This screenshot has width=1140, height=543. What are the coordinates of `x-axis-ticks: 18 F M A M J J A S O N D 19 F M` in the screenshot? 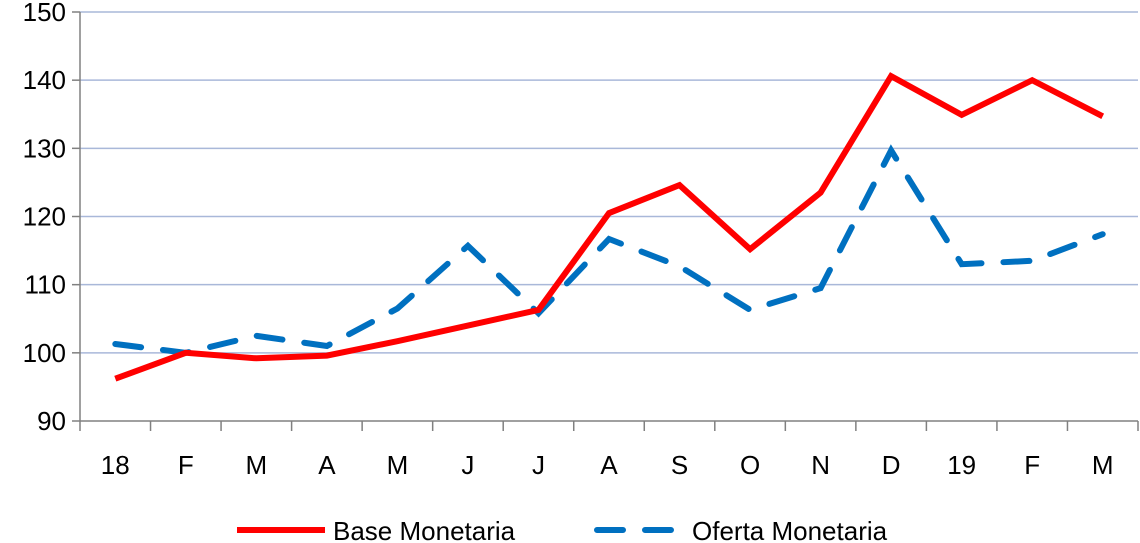 It's located at (609, 450).